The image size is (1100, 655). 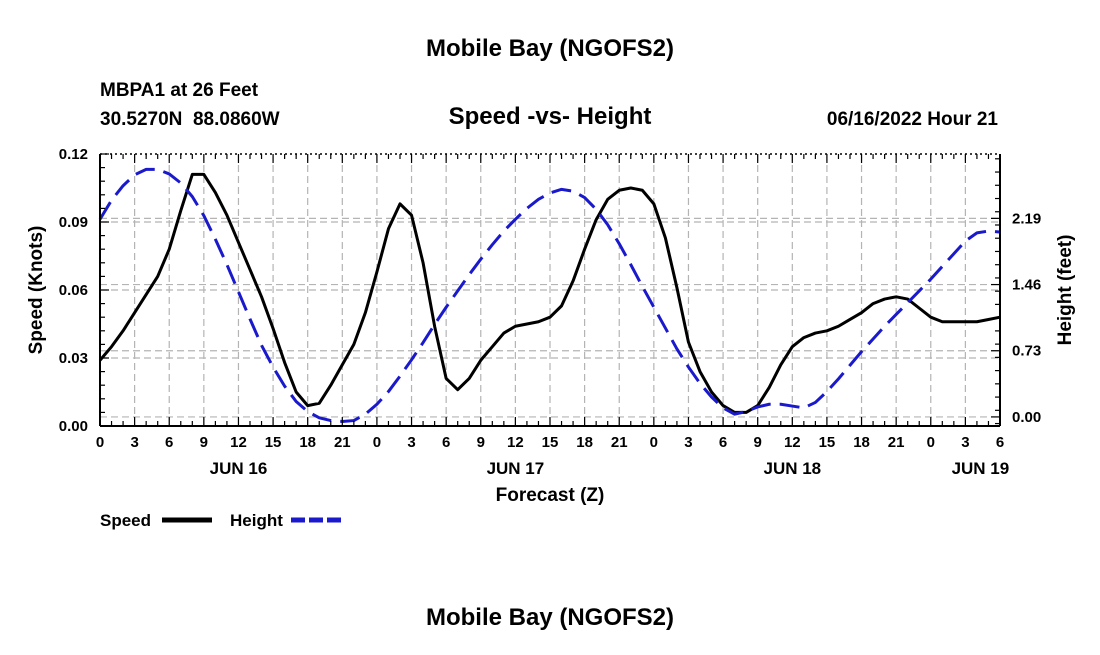 I want to click on date-label: JUN 17, so click(x=516, y=468).